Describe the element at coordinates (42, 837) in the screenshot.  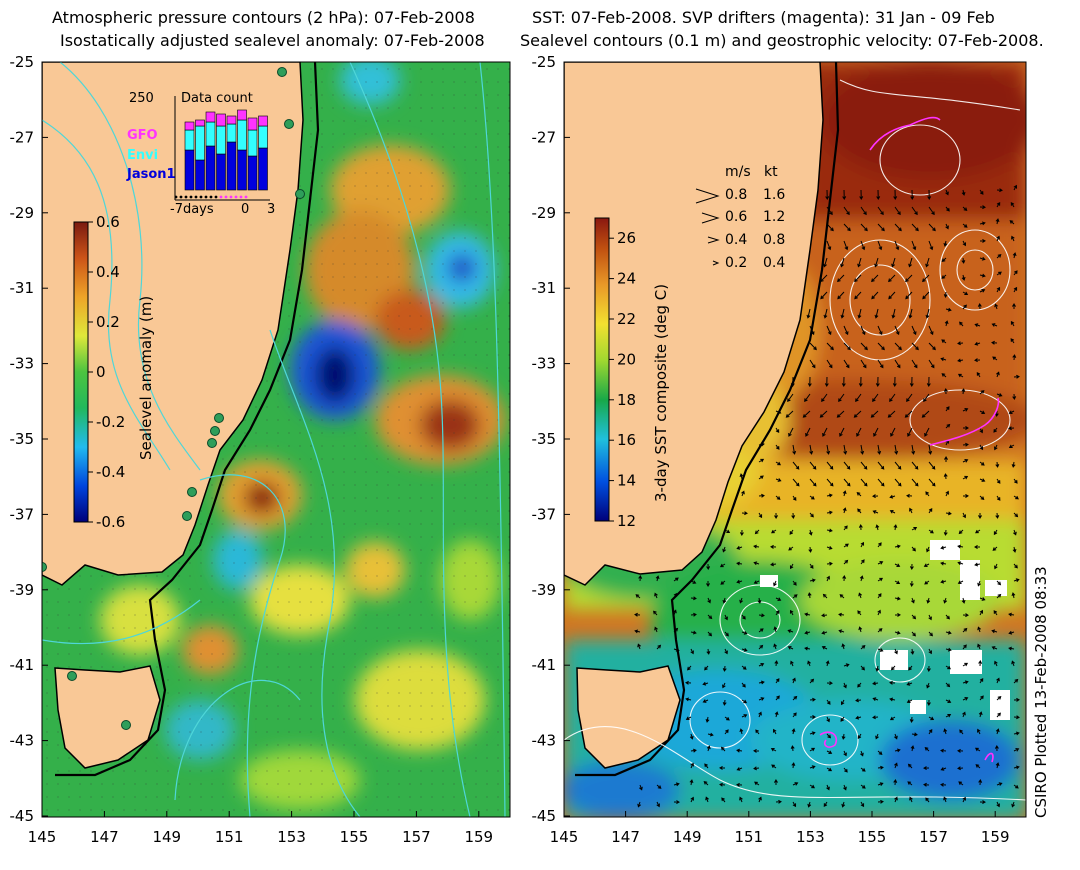
I see `lon-label-left: 145` at that location.